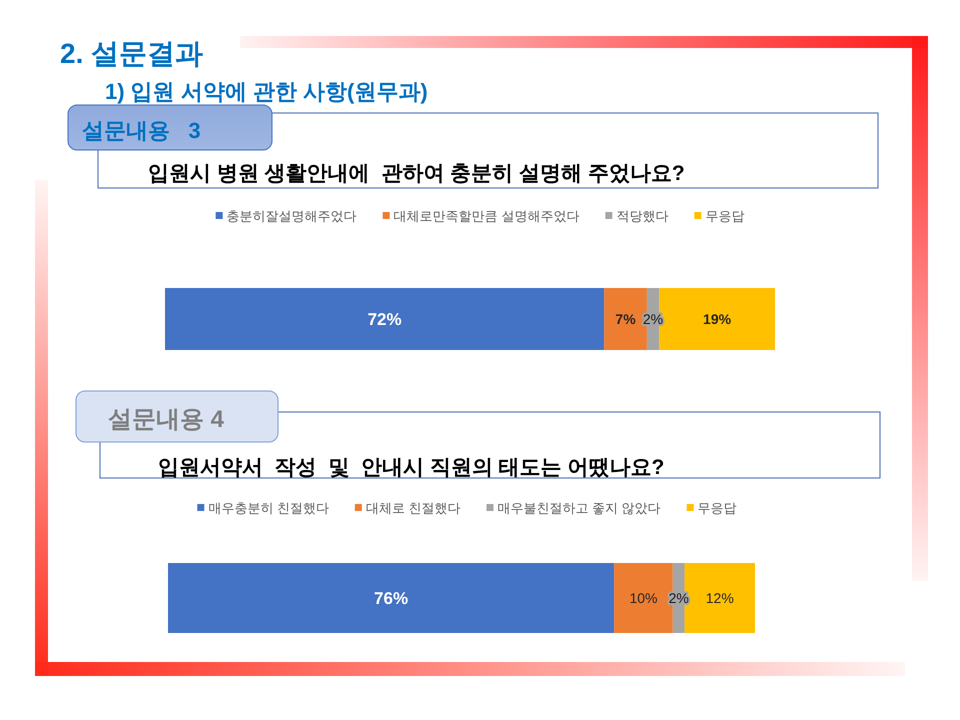  What do you see at coordinates (268, 508) in the screenshot?
I see `legend-label: 매우충분히 친절했다` at bounding box center [268, 508].